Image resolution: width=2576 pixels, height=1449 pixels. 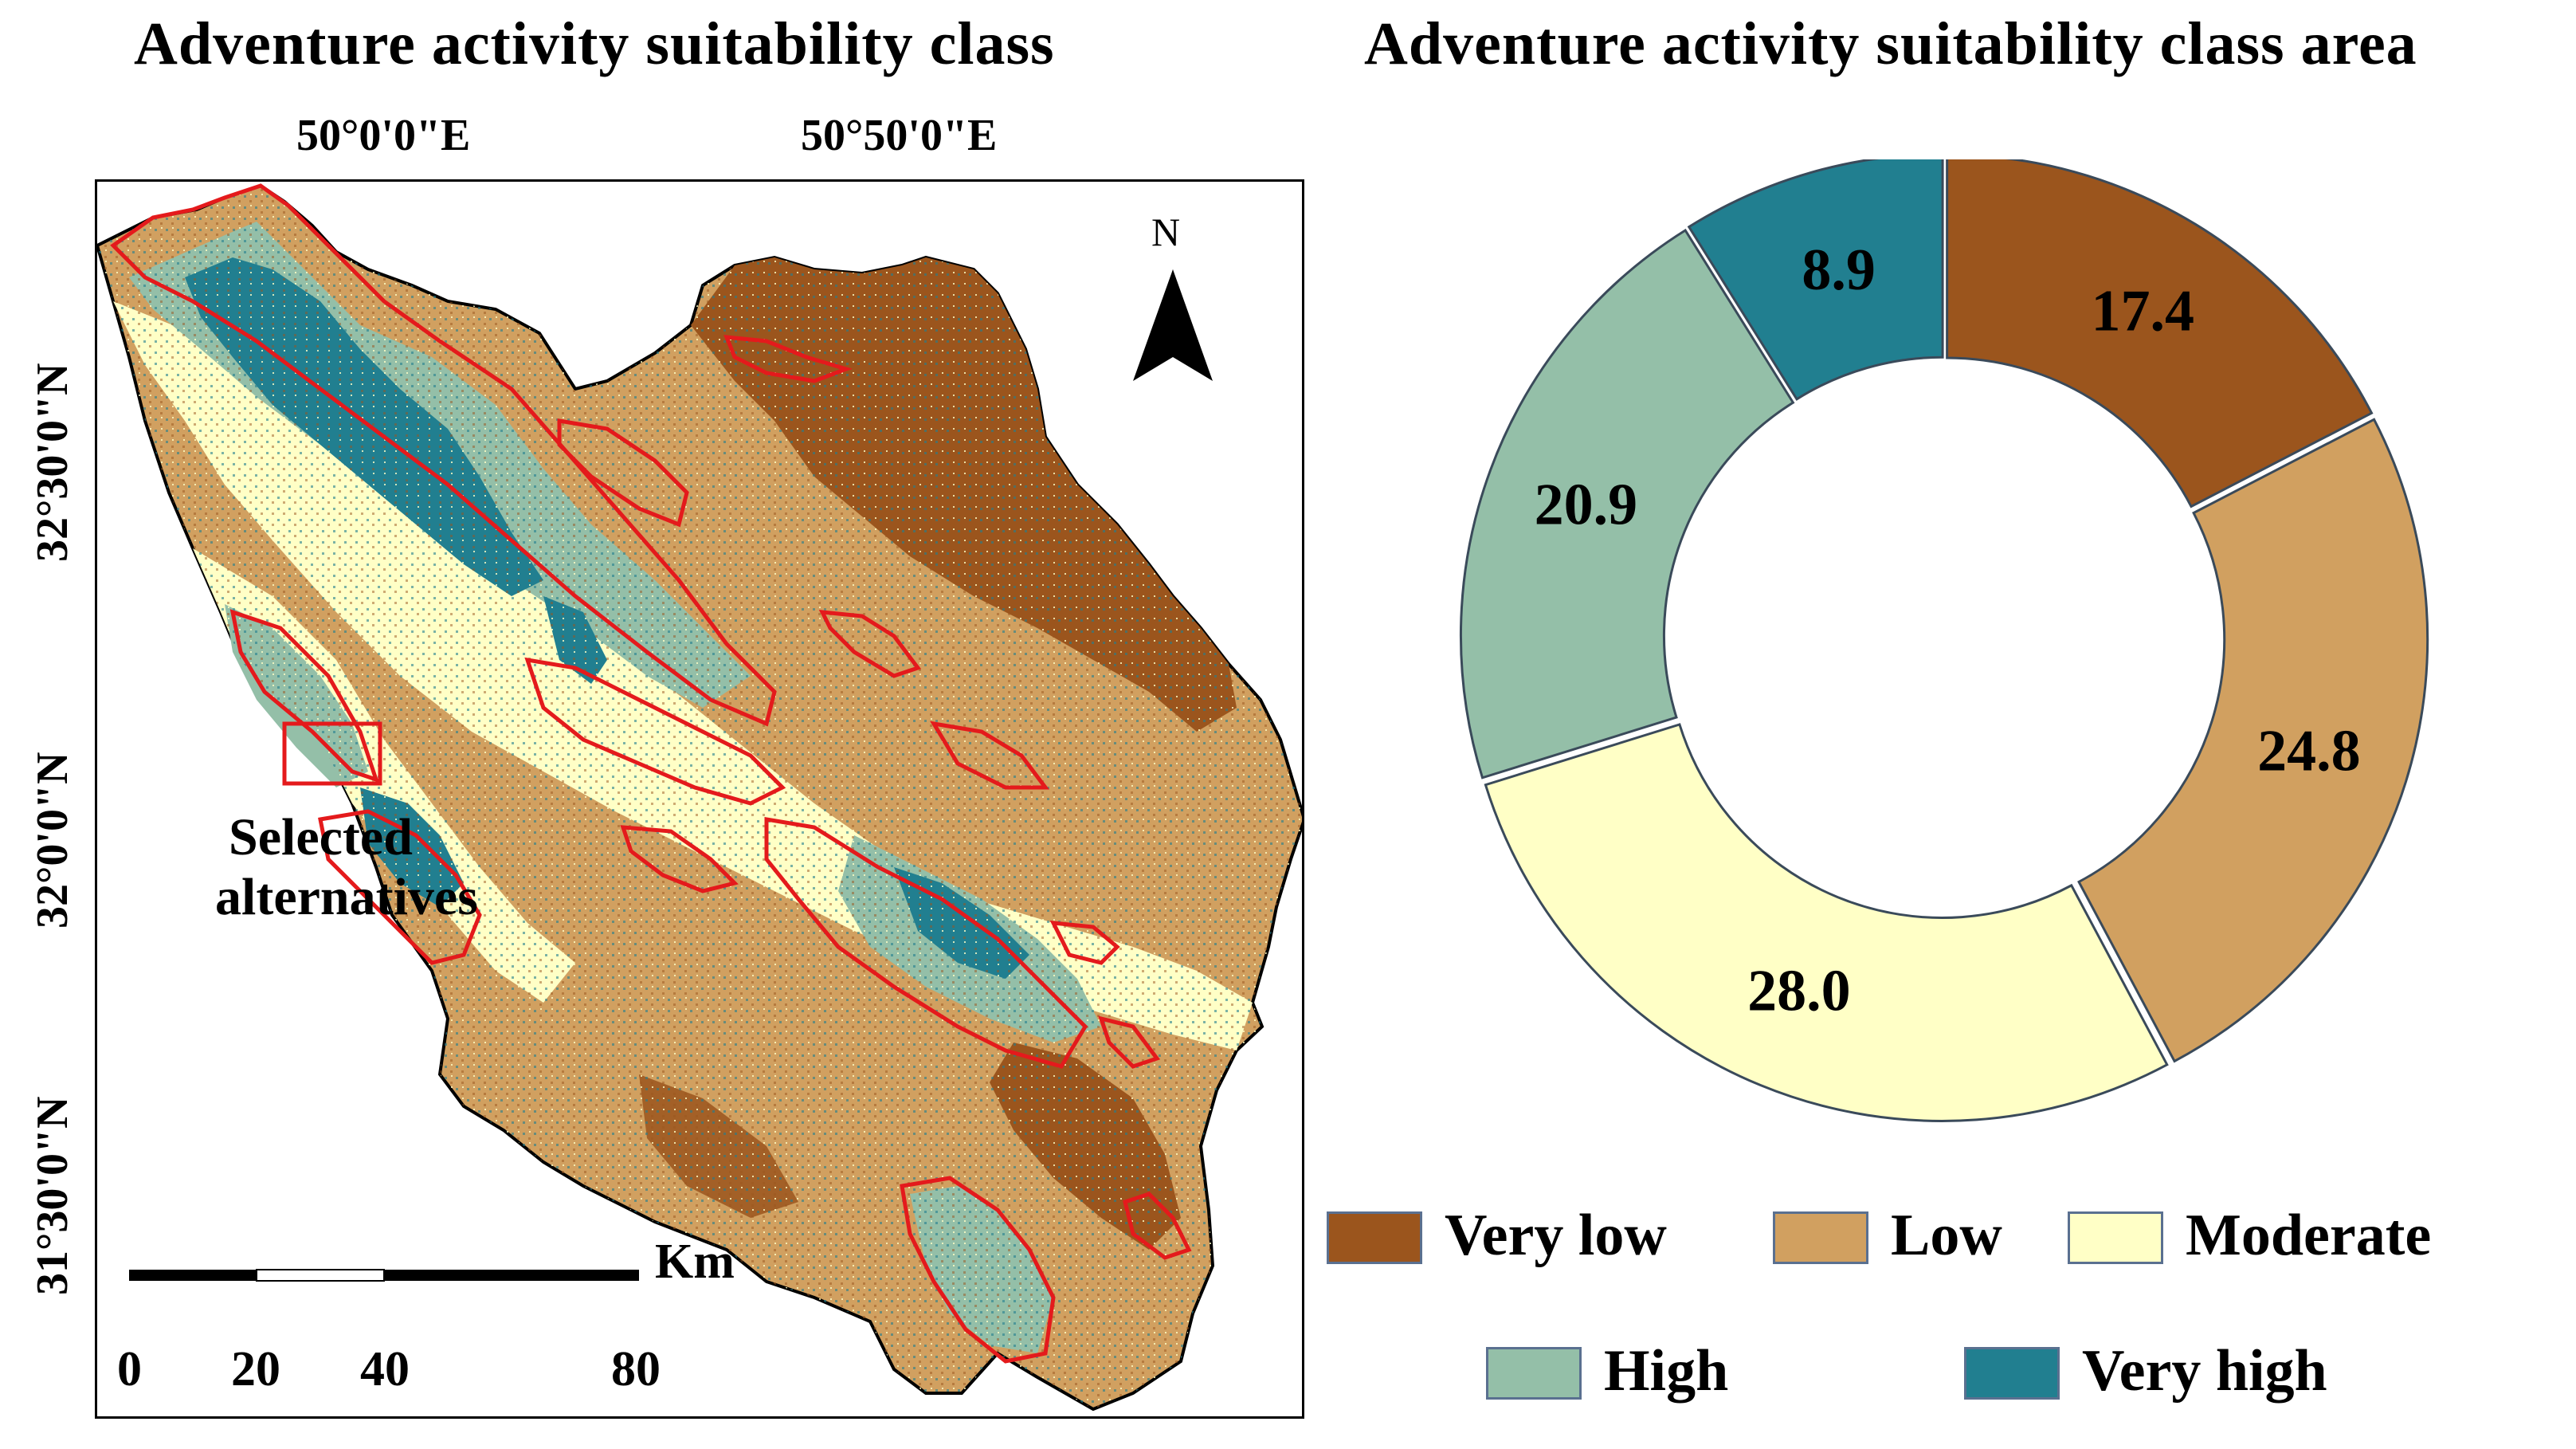 What do you see at coordinates (384, 1275) in the screenshot?
I see `scale-bar` at bounding box center [384, 1275].